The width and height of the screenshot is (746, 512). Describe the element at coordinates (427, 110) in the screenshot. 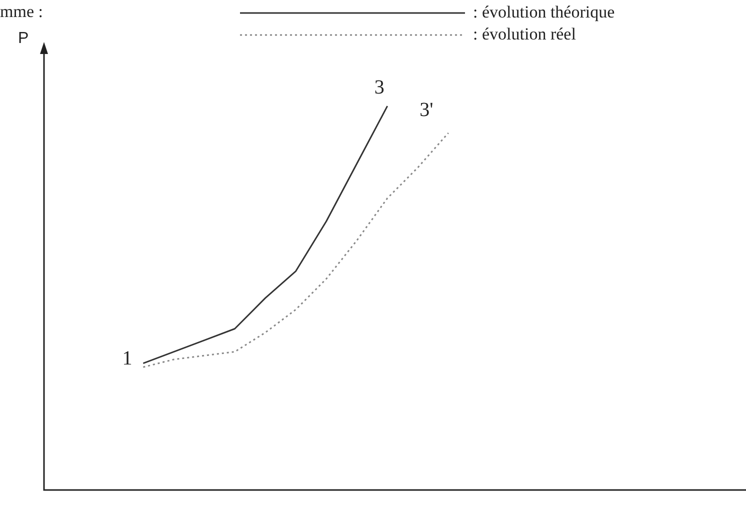

I see `annotation: 3'` at that location.